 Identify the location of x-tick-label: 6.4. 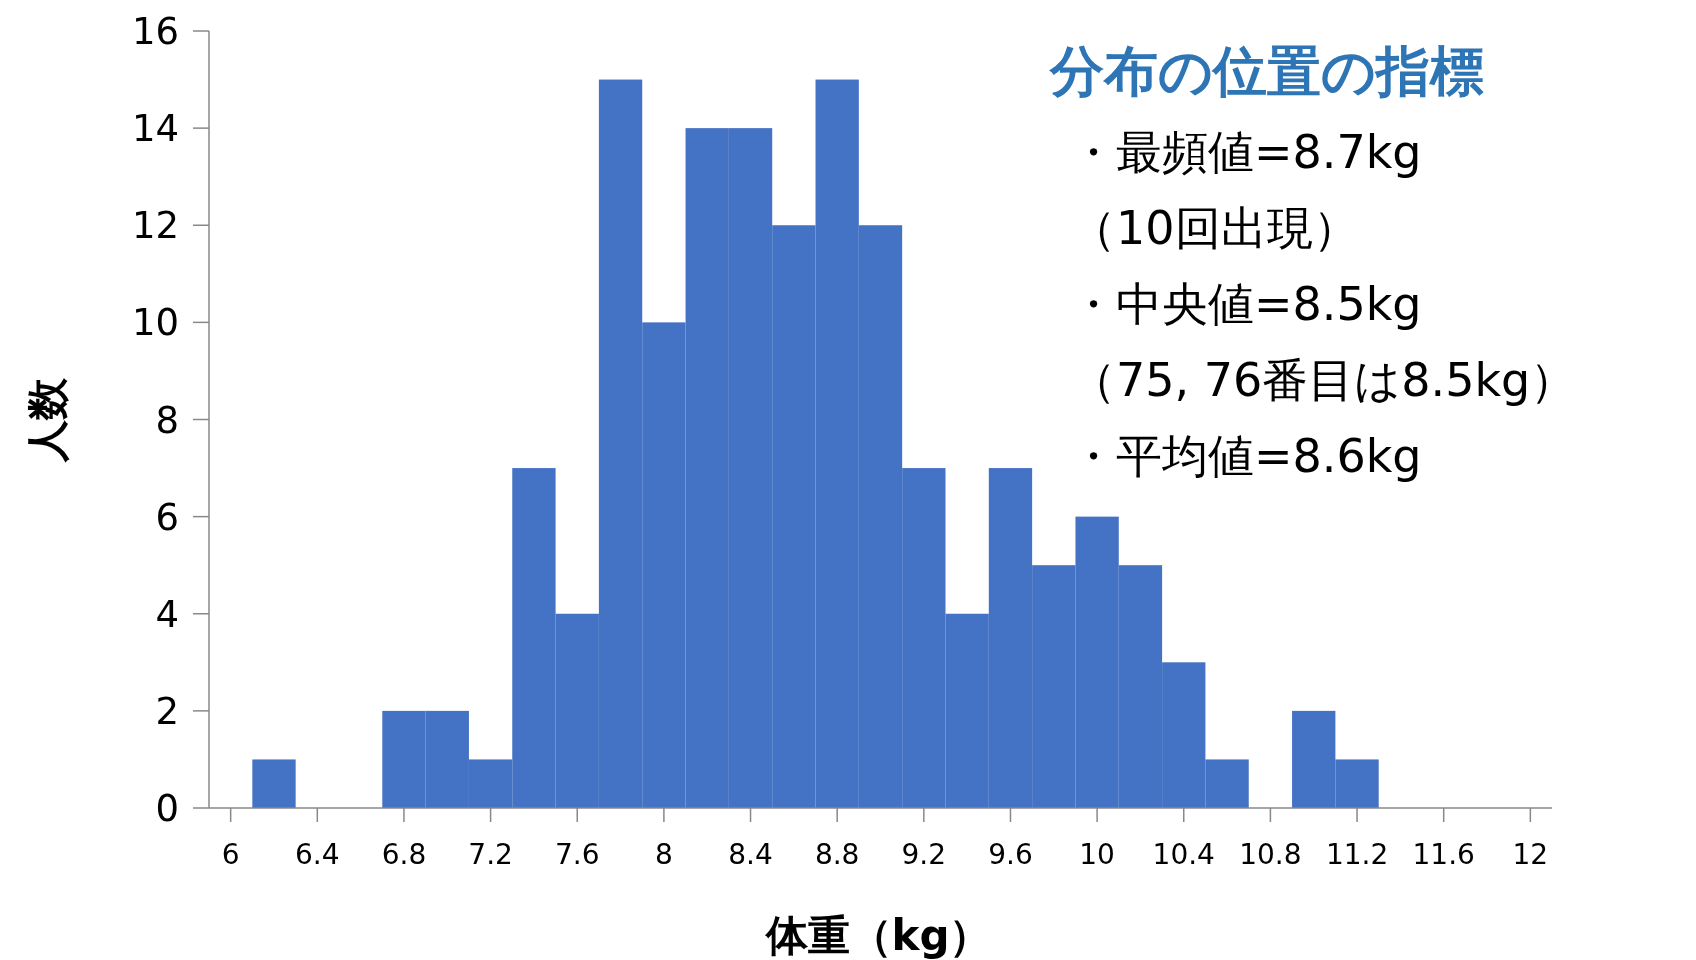
(317, 854).